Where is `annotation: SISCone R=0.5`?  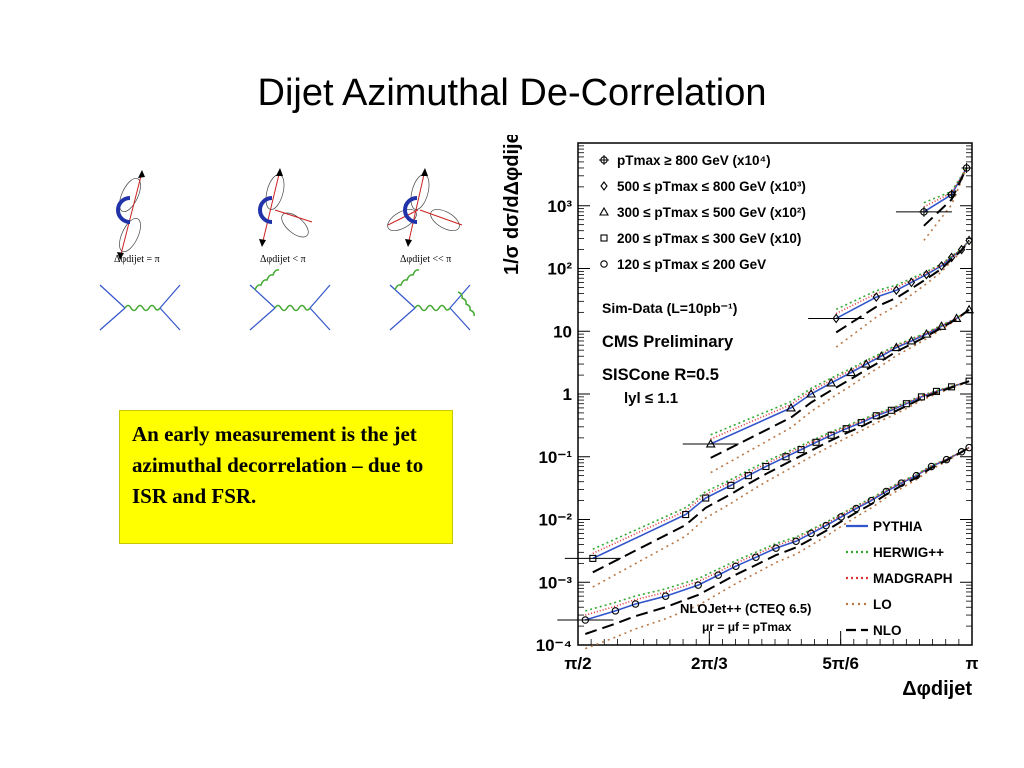 annotation: SISCone R=0.5 is located at coordinates (660, 375).